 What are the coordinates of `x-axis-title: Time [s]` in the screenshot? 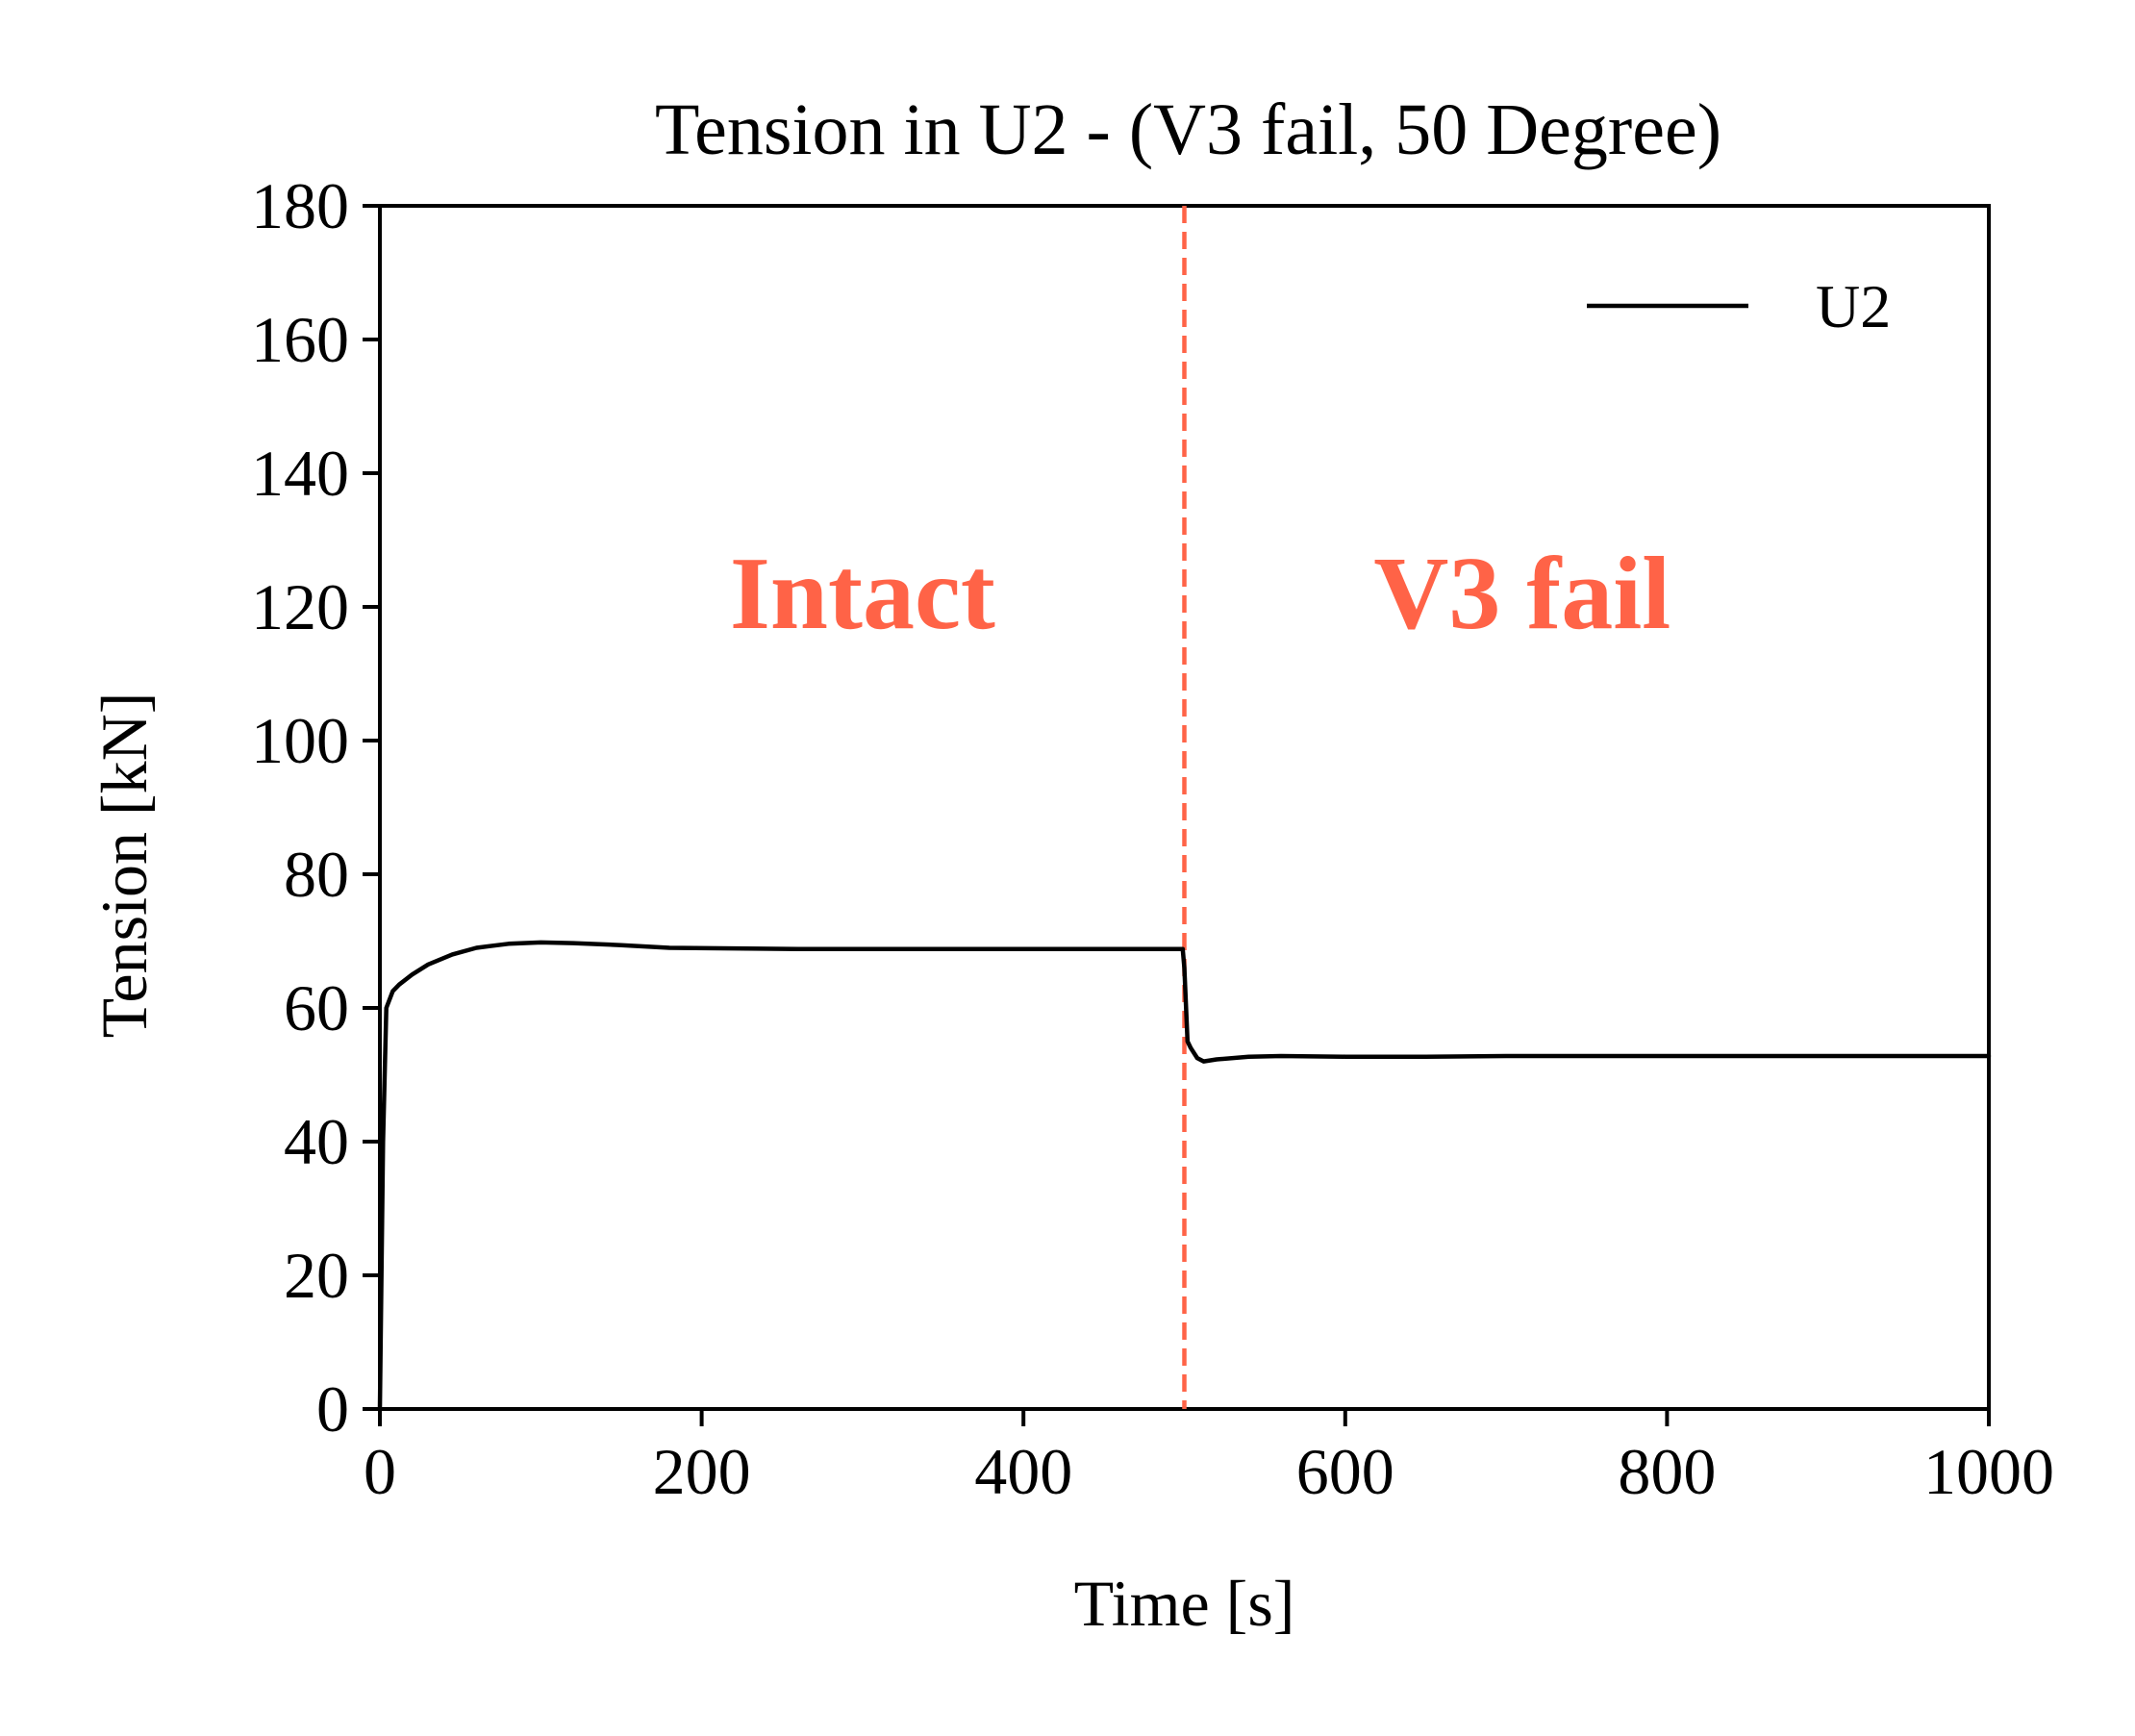 It's located at (1184, 1603).